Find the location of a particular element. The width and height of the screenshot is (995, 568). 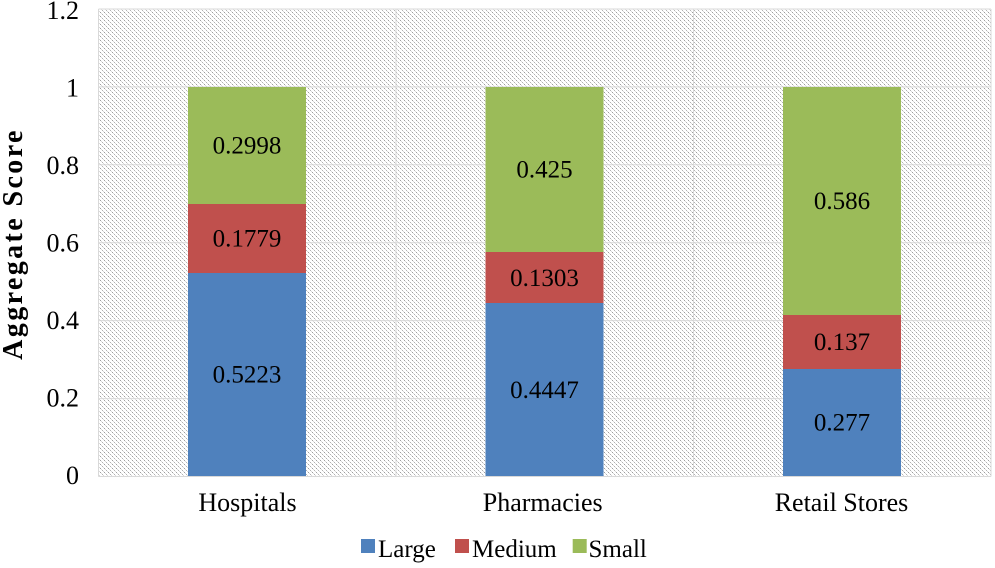

svg-text: 1.2 is located at coordinates (63, 12).